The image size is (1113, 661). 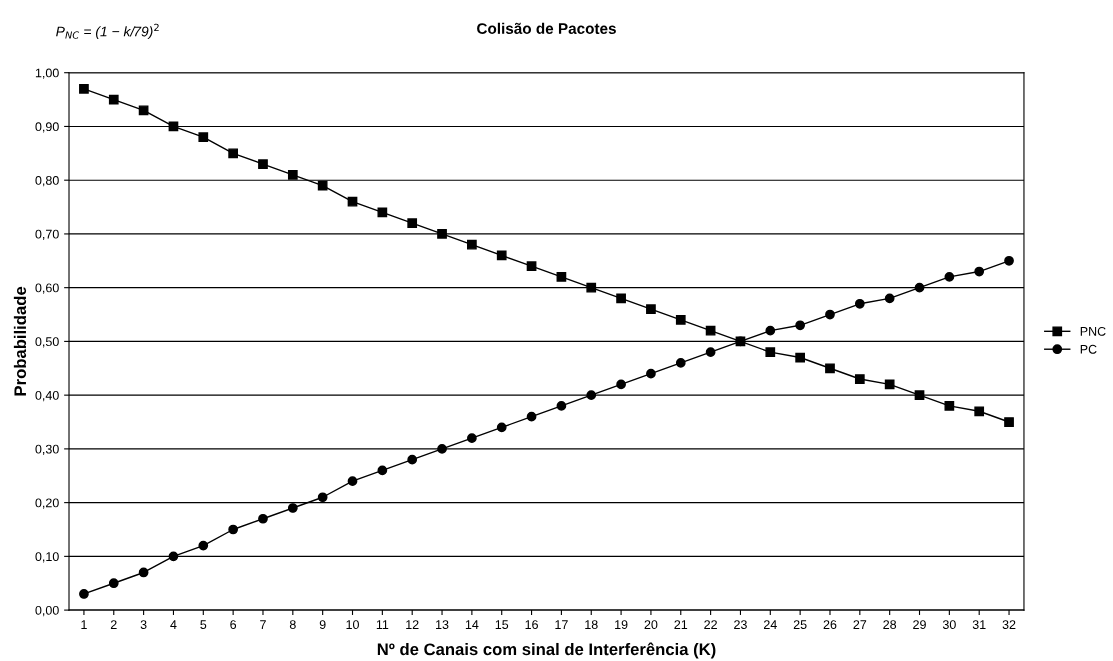 I want to click on x-tick-label: 14, so click(x=472, y=624).